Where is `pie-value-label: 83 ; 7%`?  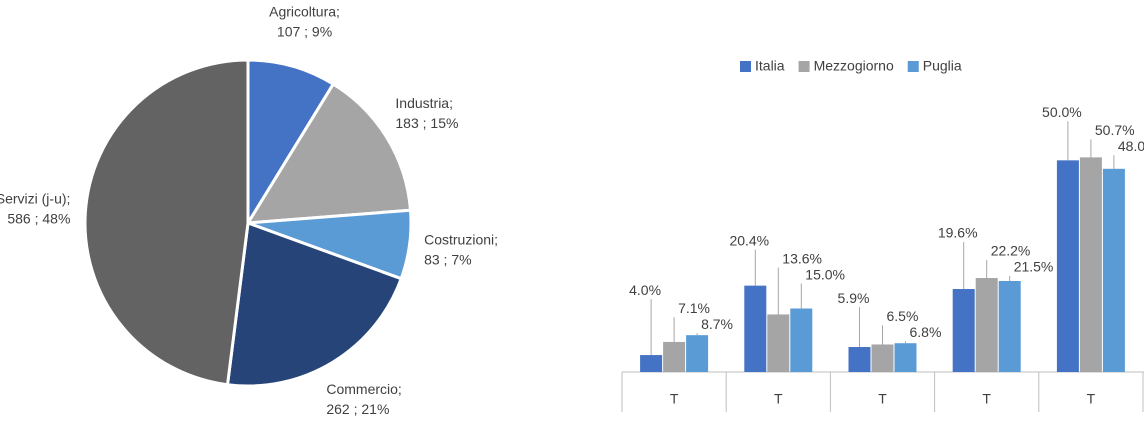
pie-value-label: 83 ; 7% is located at coordinates (447, 260).